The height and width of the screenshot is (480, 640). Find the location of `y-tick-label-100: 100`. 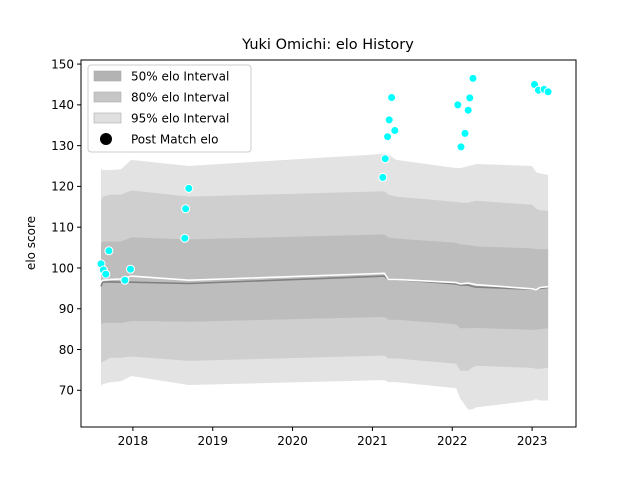

y-tick-label-100: 100 is located at coordinates (62, 268).